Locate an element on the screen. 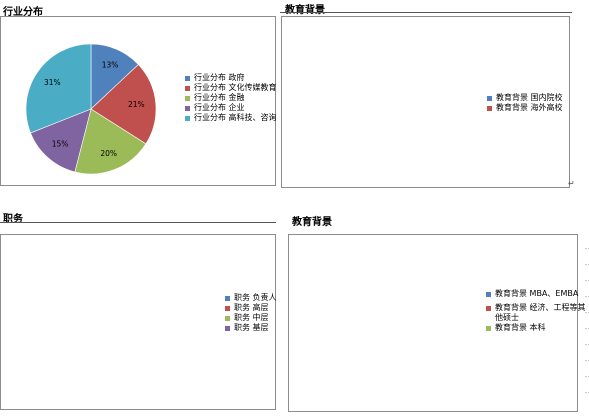  legend-education-bottom: 教育背景 MBA、EMBA 教育背景 经济、工程等其他硕士 教育背景 本科 is located at coordinates (536, 311).